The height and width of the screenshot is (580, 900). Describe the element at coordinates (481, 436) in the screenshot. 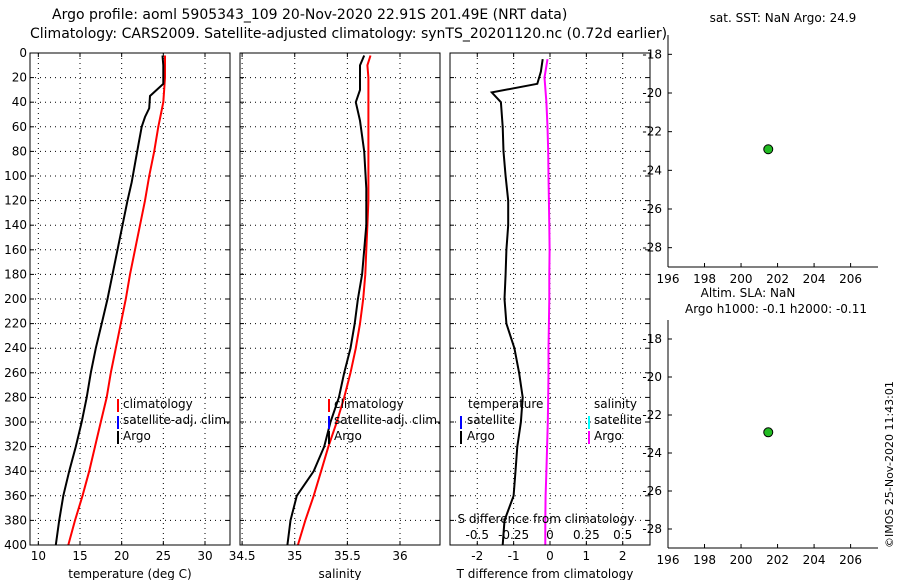

I see `legend-label-t-argo: Argo` at that location.